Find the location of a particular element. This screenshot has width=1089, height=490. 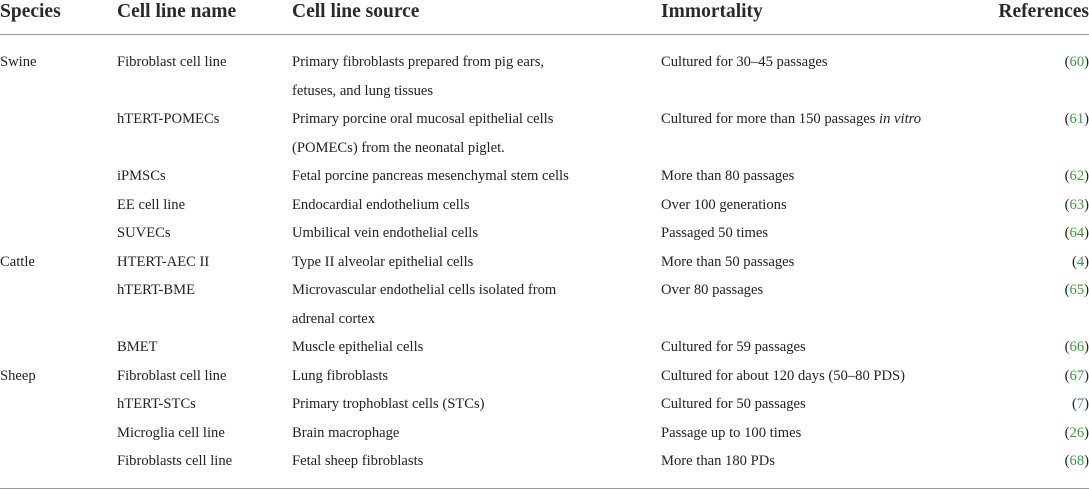

immortality-italic-text: in vitro is located at coordinates (900, 119).